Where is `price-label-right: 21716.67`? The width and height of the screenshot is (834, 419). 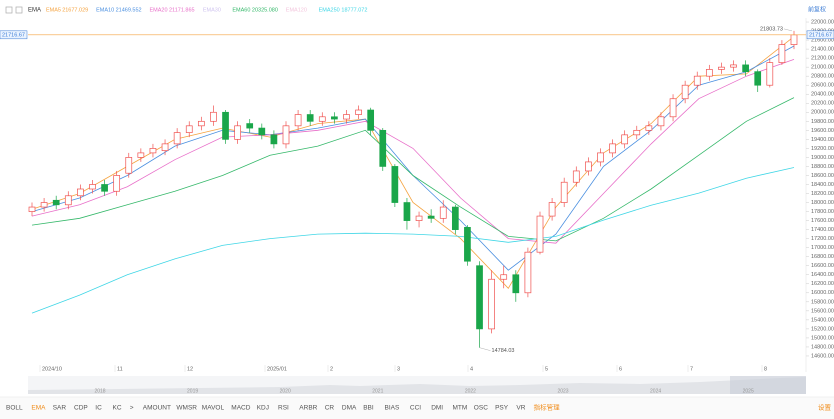
price-label-right: 21716.67 is located at coordinates (820, 35).